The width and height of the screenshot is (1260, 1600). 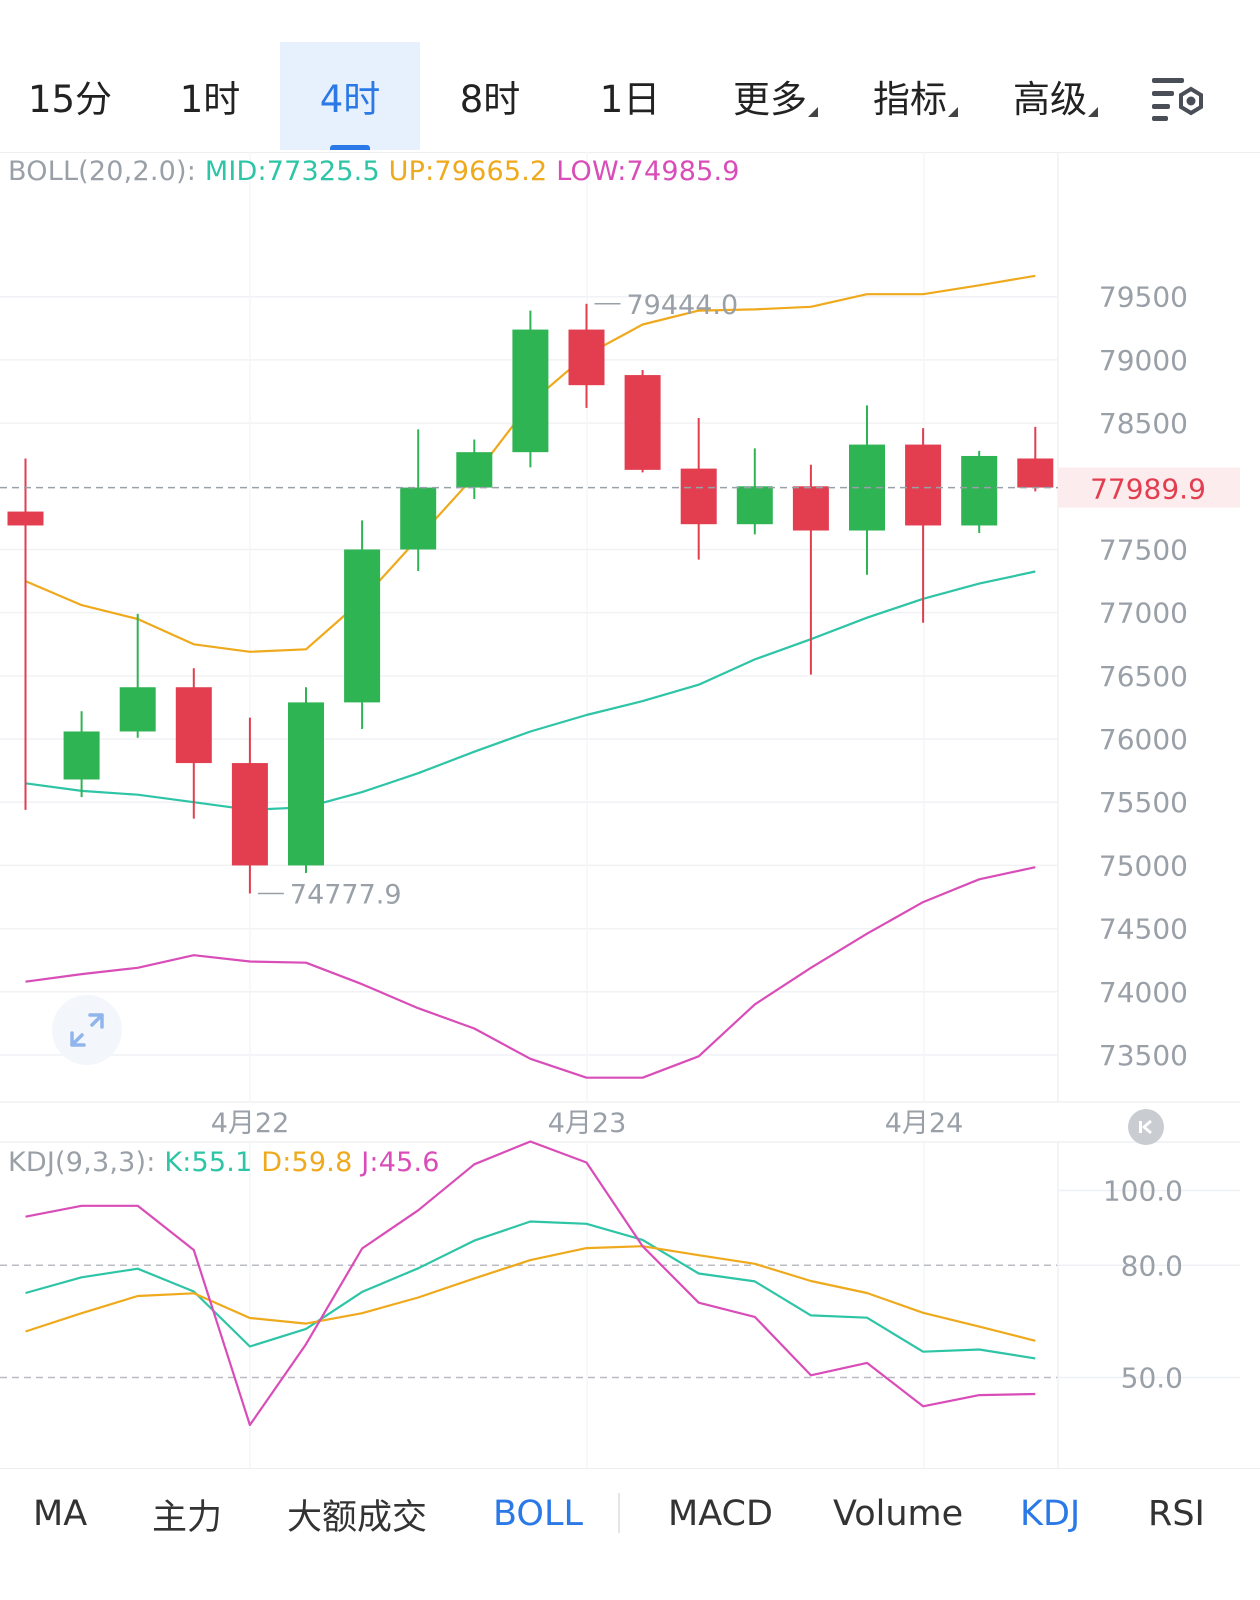 I want to click on indicator-tab-volume: Volume, so click(x=898, y=1514).